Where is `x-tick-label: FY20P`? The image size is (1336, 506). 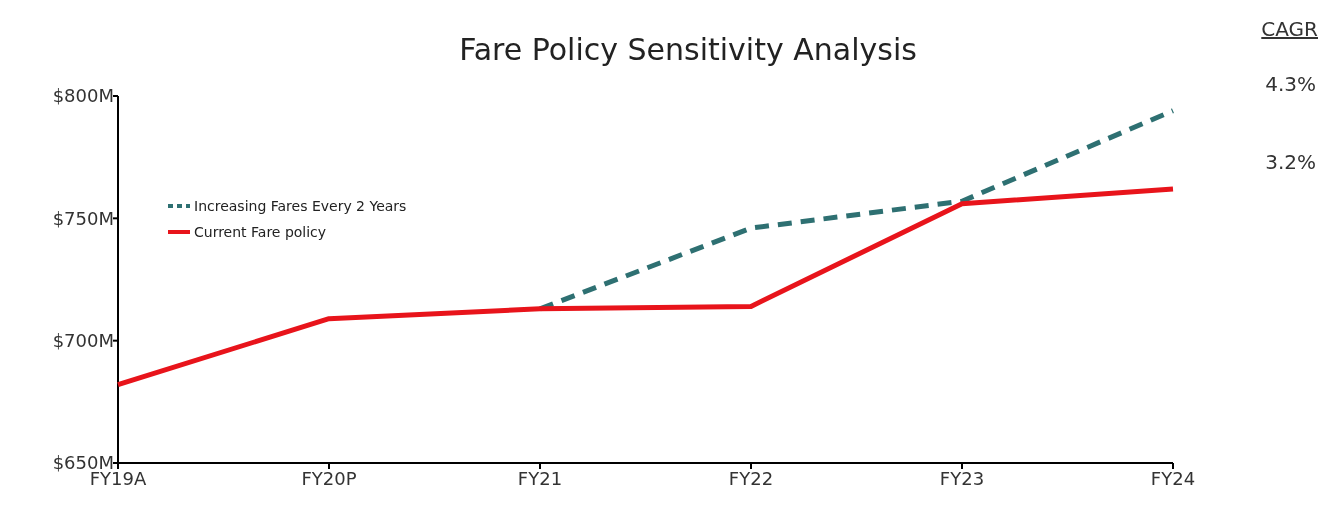 x-tick-label: FY20P is located at coordinates (329, 478).